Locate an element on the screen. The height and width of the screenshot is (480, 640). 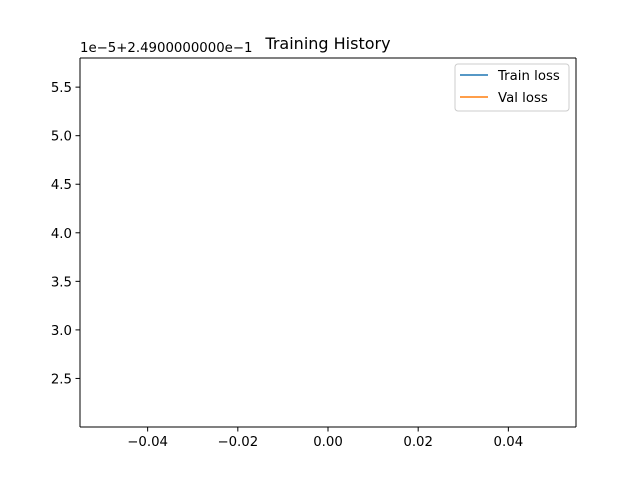
y-tick-label: 5.5 is located at coordinates (61, 88).